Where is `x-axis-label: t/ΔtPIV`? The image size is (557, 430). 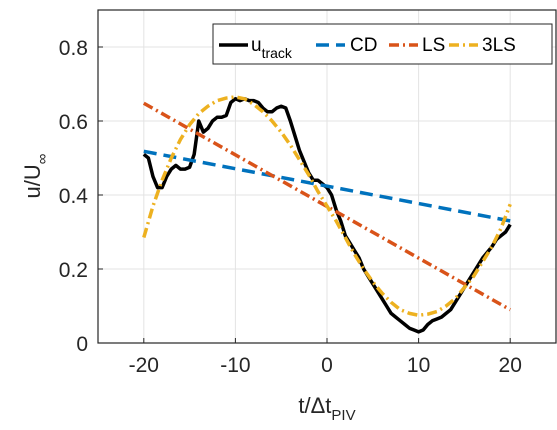 x-axis-label: t/ΔtPIV is located at coordinates (326, 408).